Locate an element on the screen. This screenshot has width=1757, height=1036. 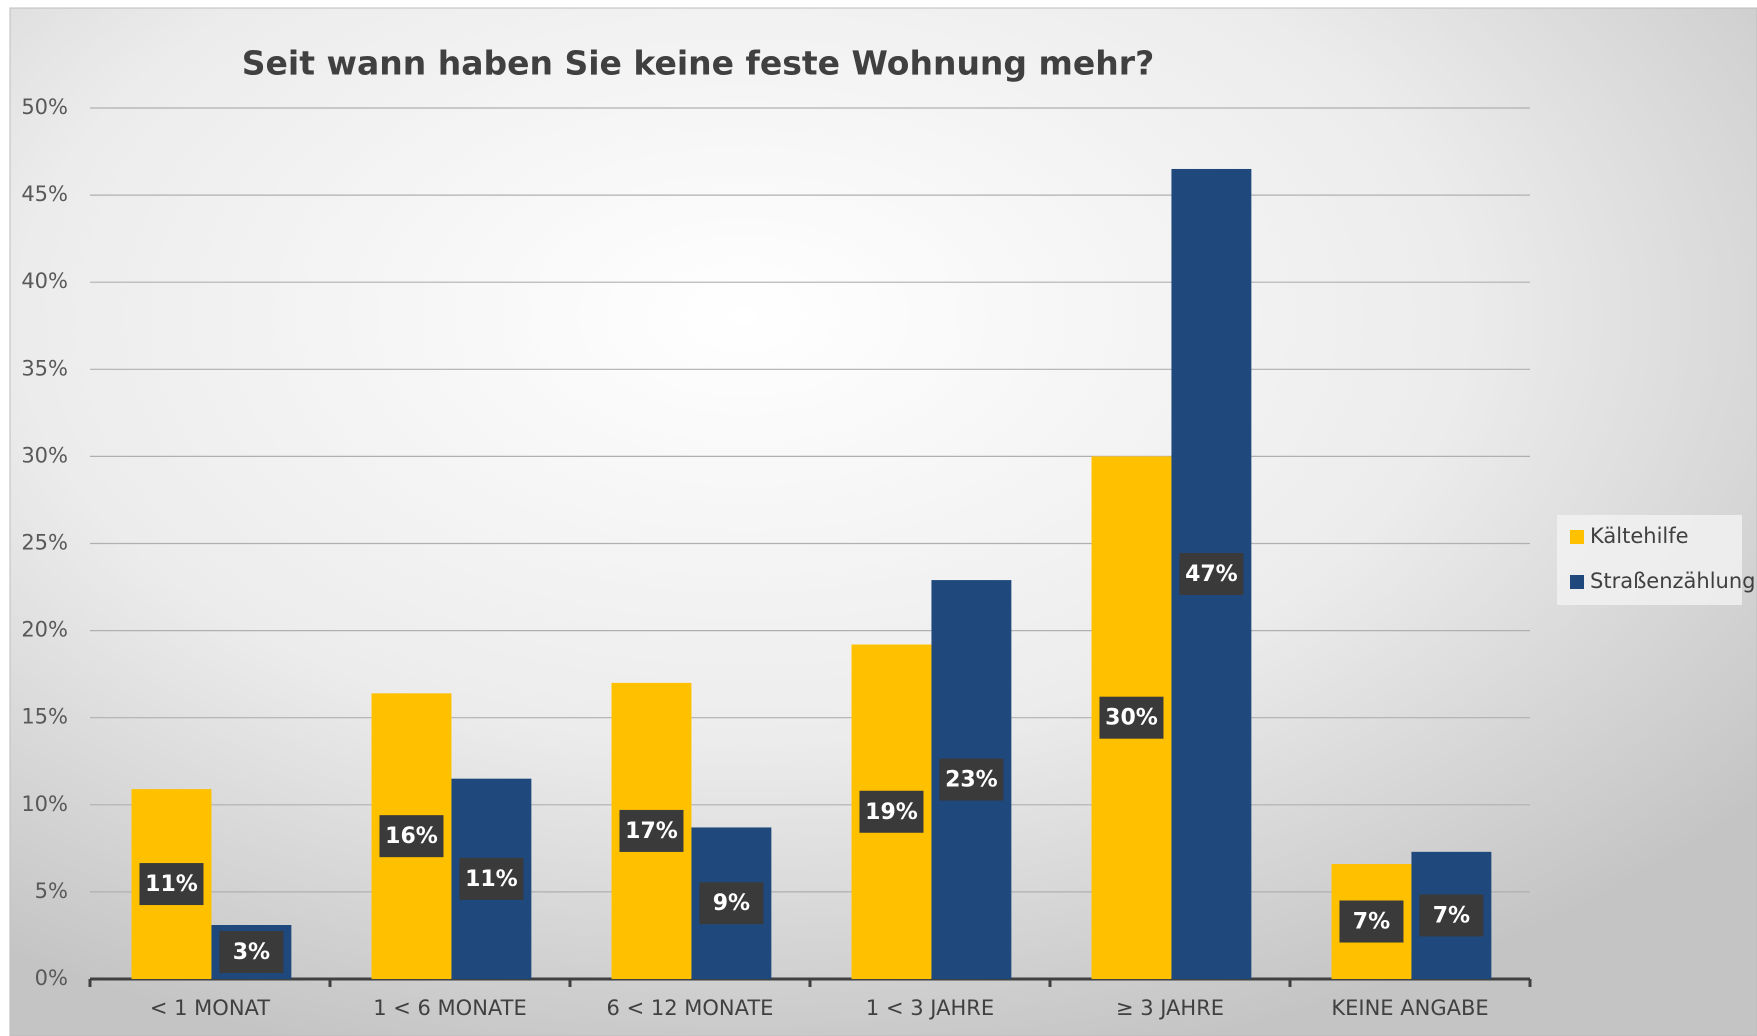
y-tick-label: 40% is located at coordinates (44, 281).